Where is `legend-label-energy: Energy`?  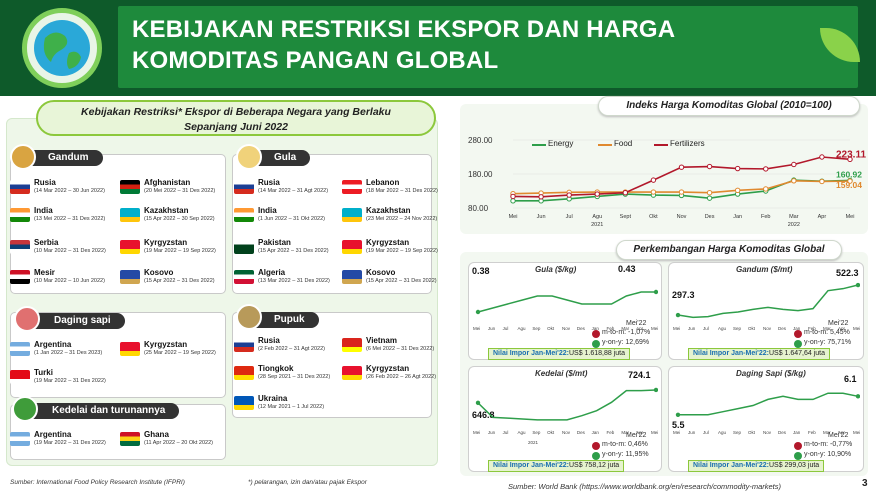 legend-label-energy: Energy is located at coordinates (561, 143).